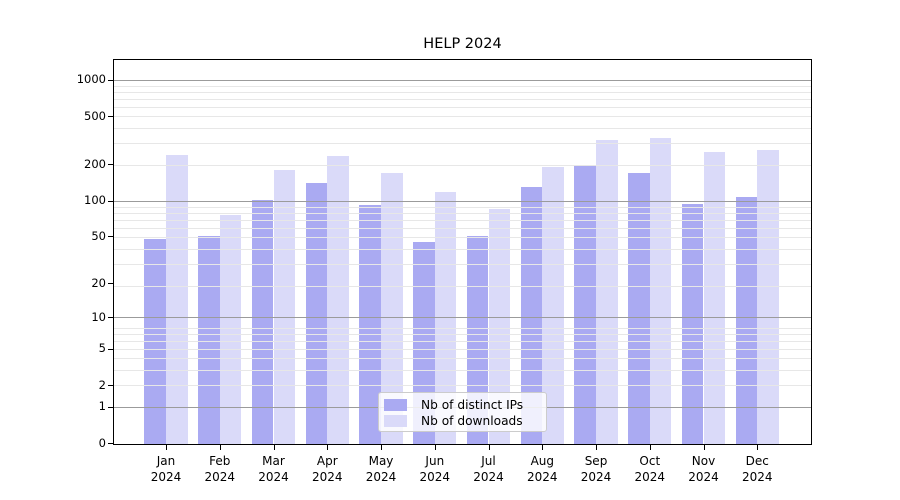 Image resolution: width=900 pixels, height=500 pixels. Describe the element at coordinates (542, 469) in the screenshot. I see `x-tick-label: Aug 2024` at that location.